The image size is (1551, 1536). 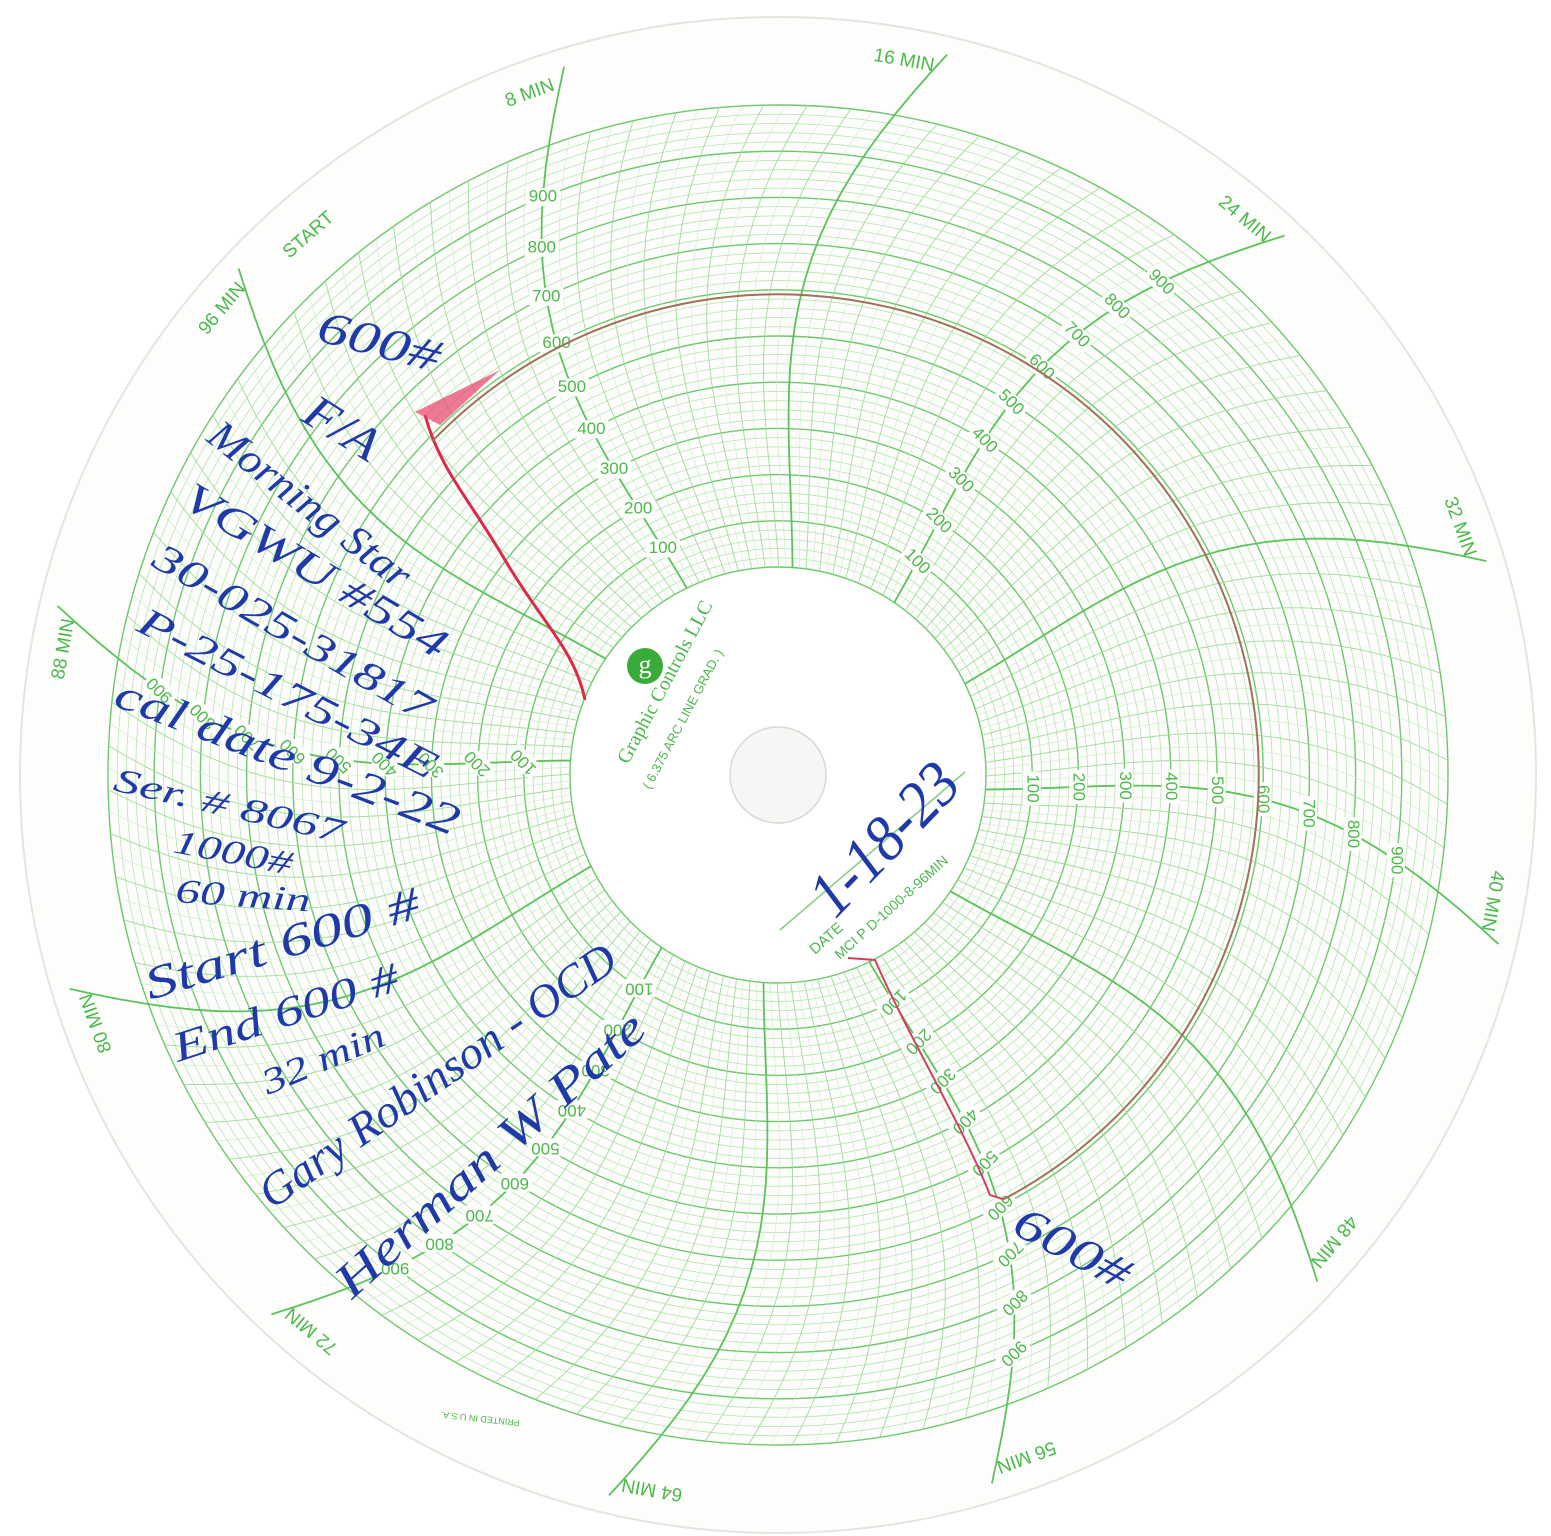 What do you see at coordinates (645, 664) in the screenshot?
I see `brand-logo: g` at bounding box center [645, 664].